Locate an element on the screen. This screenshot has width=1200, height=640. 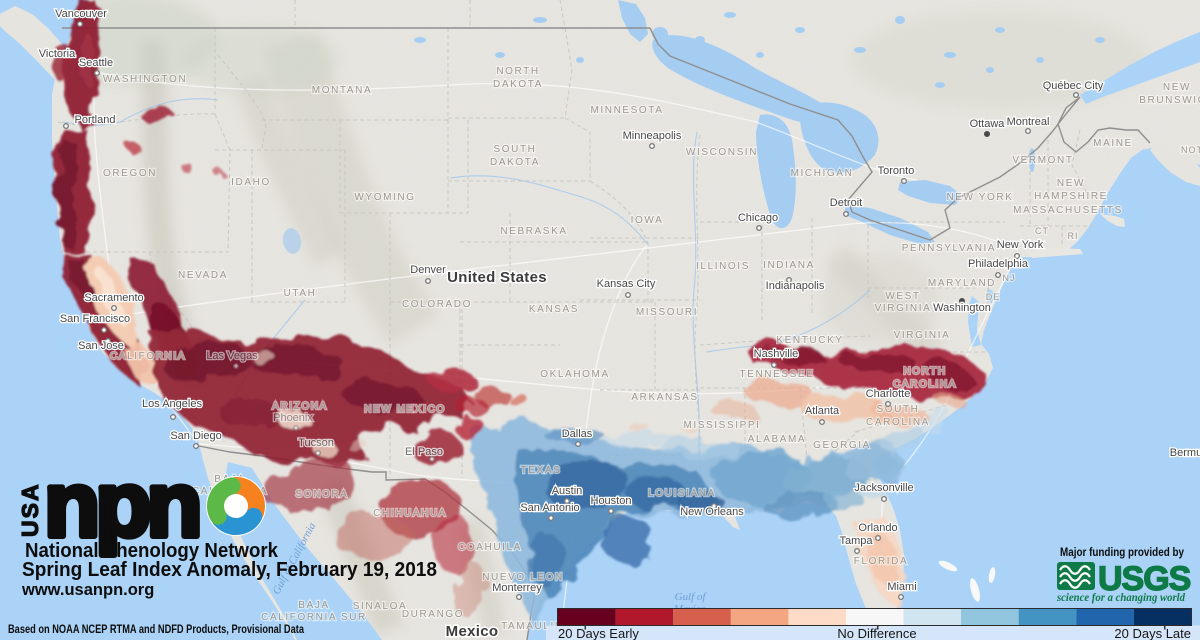
city-label: Seattle is located at coordinates (96, 63).